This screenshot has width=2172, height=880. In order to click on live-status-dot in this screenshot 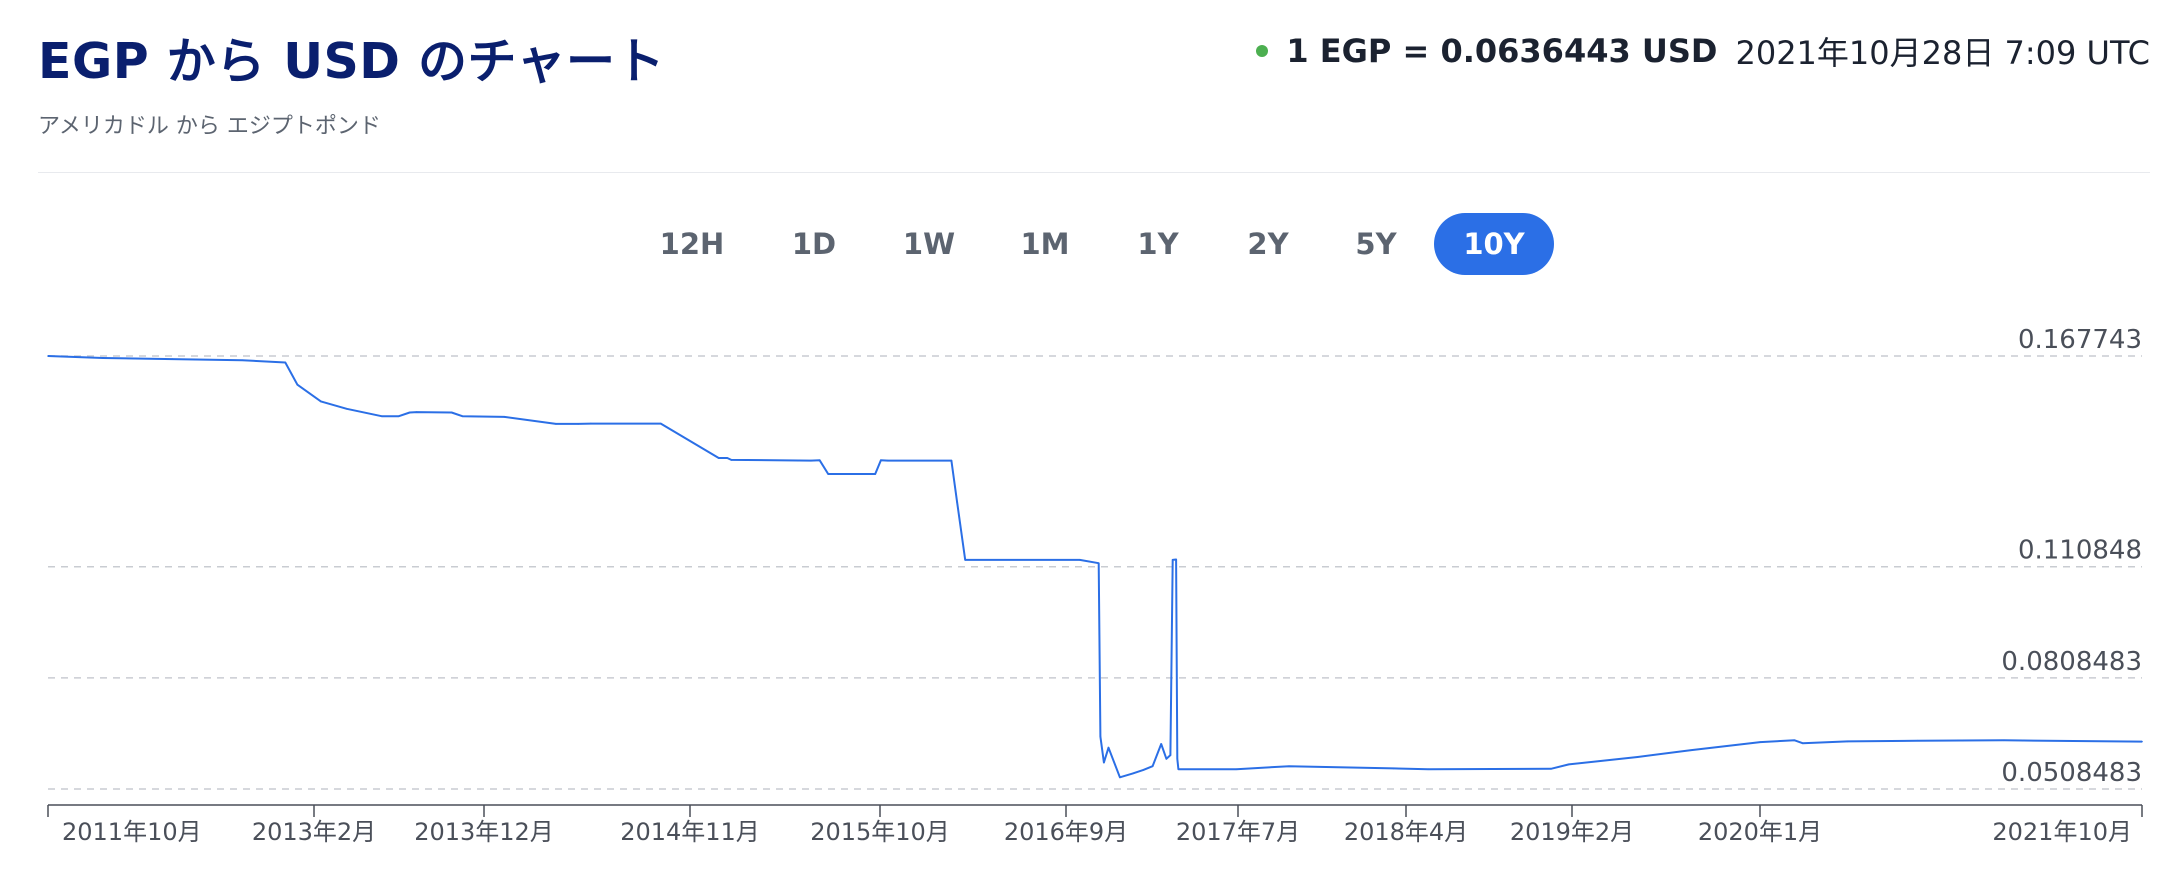, I will do `click(1262, 51)`.